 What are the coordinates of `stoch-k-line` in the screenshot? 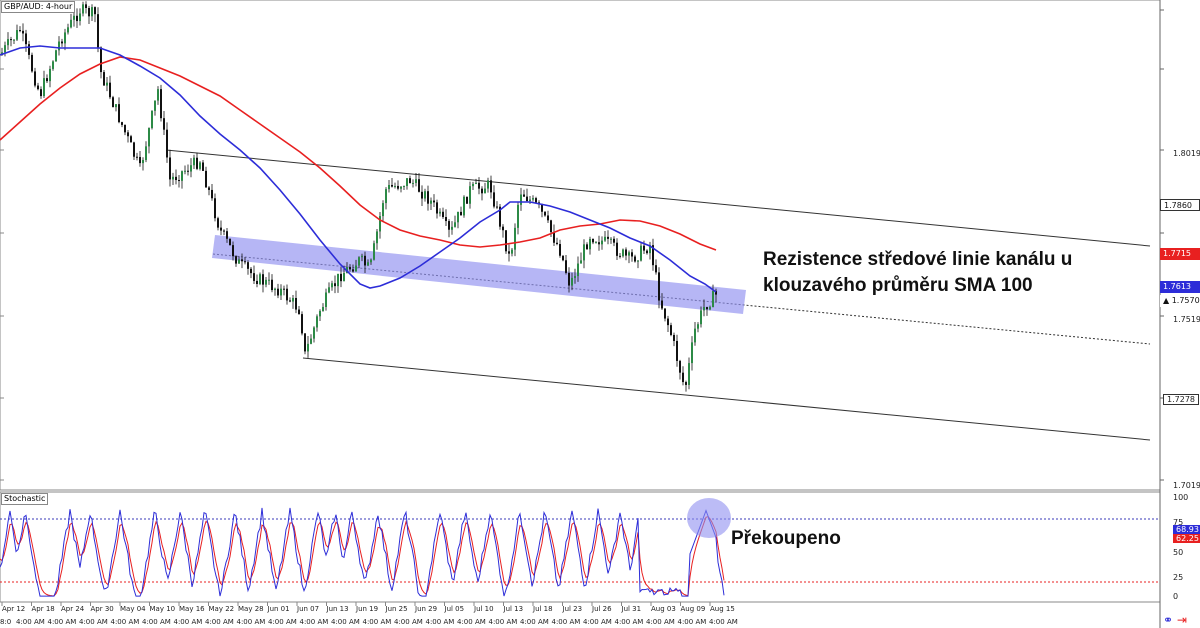 It's located at (362, 552).